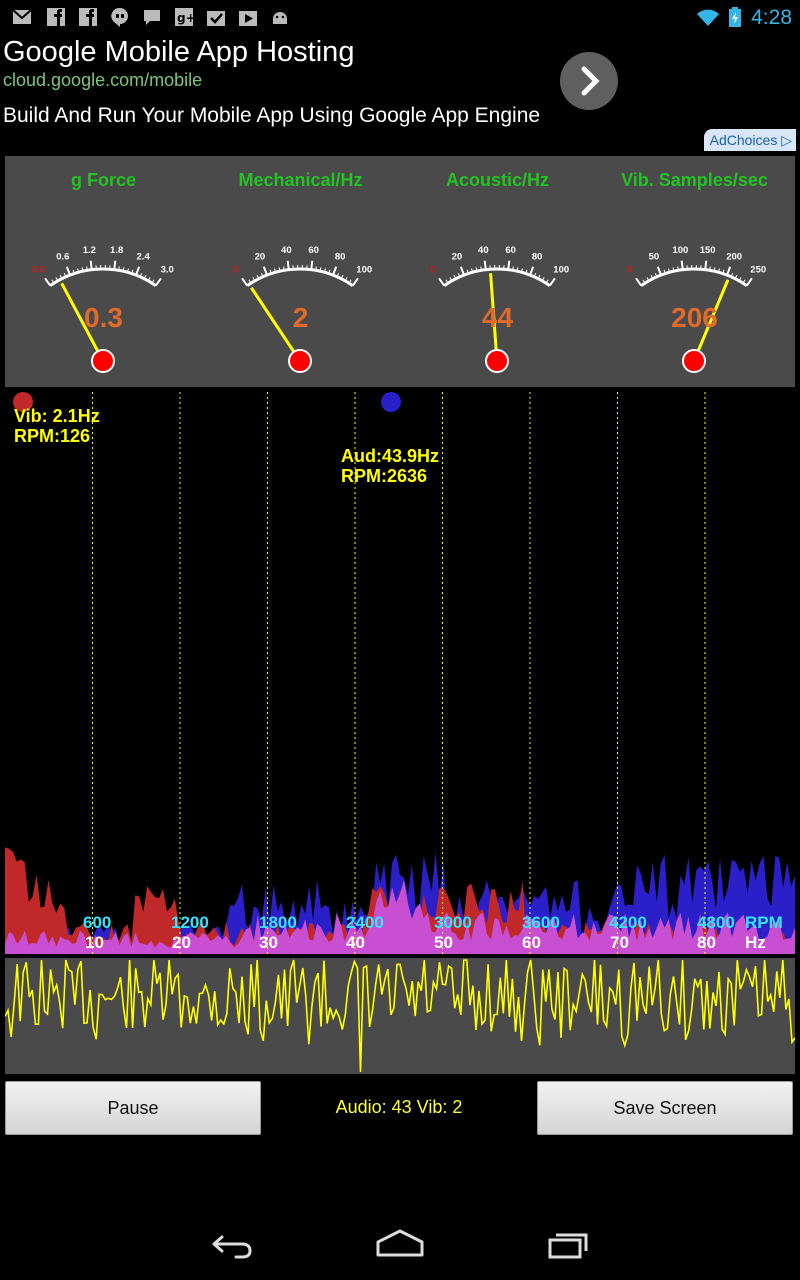  What do you see at coordinates (167, 269) in the screenshot?
I see `gauge-tick-label: 3.0` at bounding box center [167, 269].